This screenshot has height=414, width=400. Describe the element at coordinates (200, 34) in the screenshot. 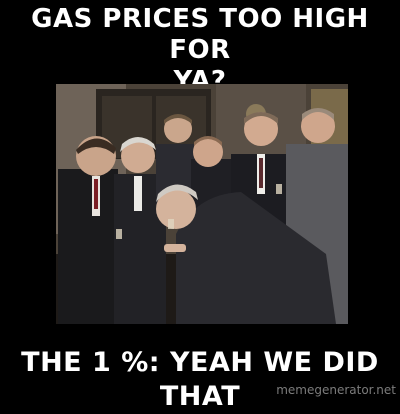

I see `top-caption-line-1: GAS PRICES TOO HIGH FOR` at that location.